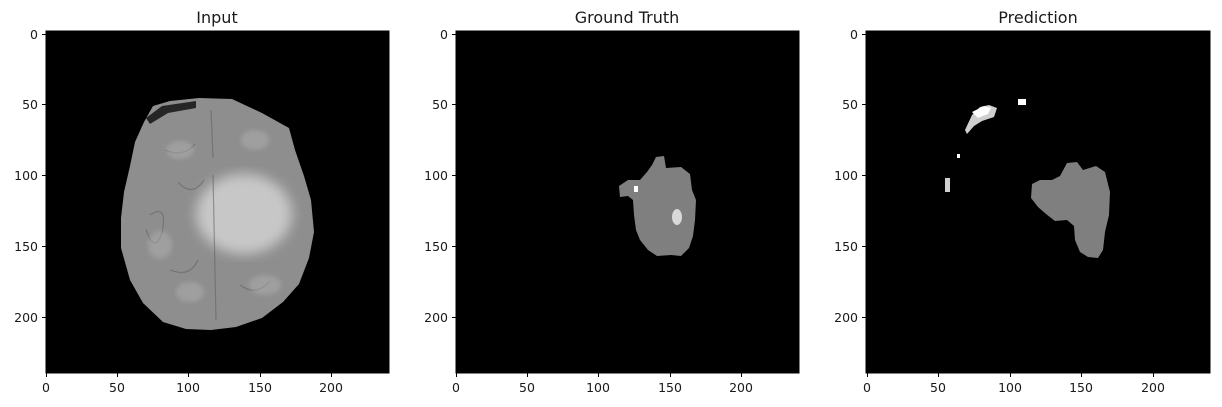  I want to click on panel-title: Input, so click(216, 17).